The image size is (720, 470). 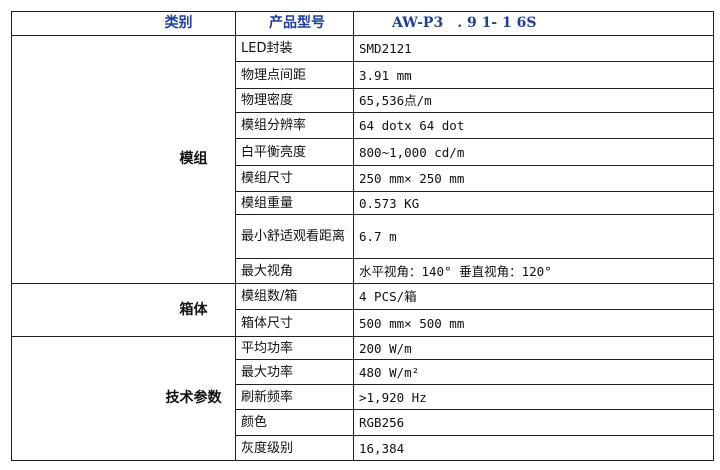 I want to click on param-label: 白平衡亮度, so click(x=294, y=152).